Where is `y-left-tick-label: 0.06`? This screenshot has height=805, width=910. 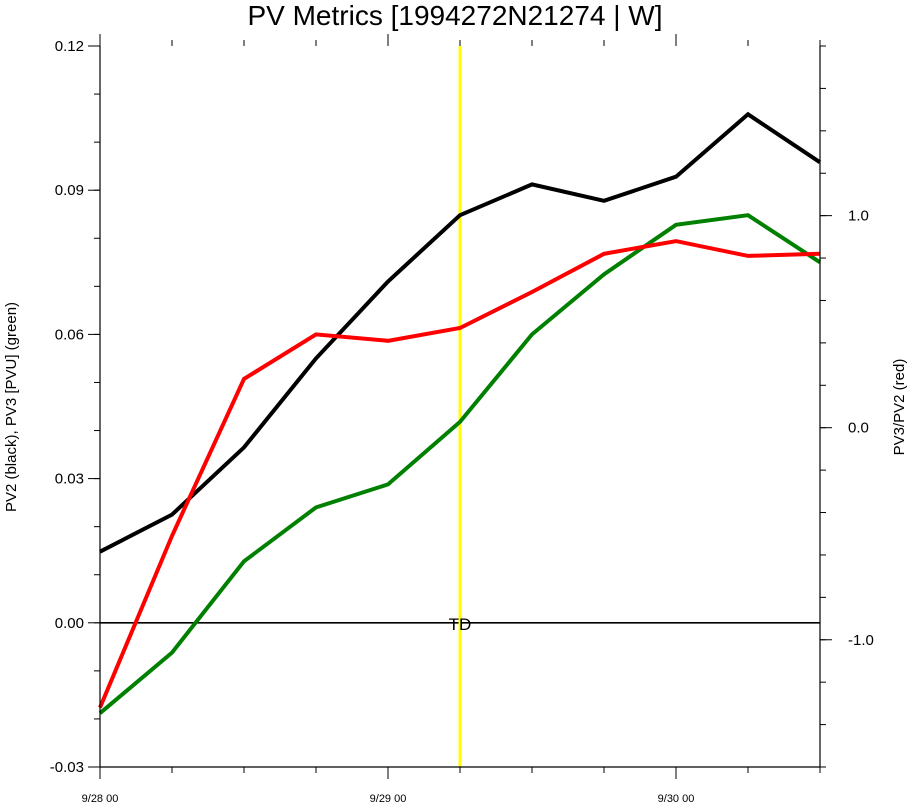
y-left-tick-label: 0.06 is located at coordinates (69, 334).